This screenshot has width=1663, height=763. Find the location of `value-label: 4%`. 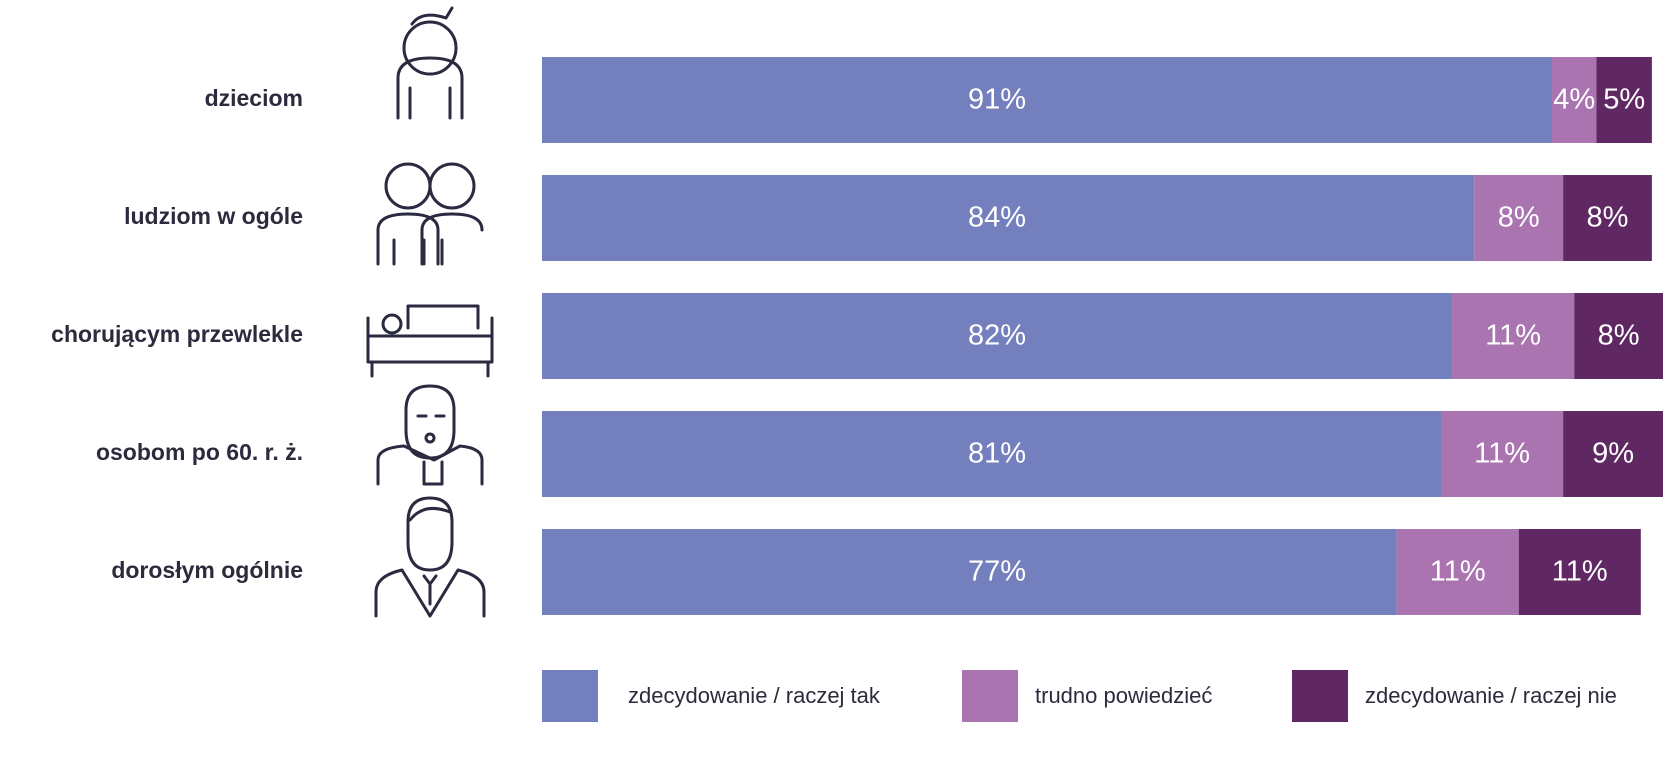

value-label: 4% is located at coordinates (1574, 100).